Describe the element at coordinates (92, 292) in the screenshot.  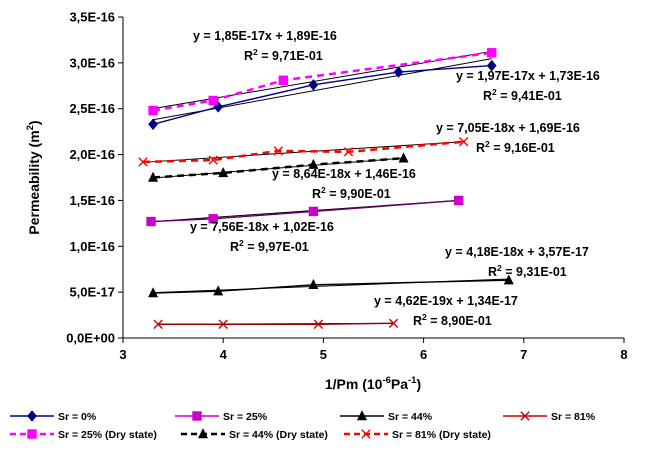
I see `y-tick-label: 5,0E-17` at that location.